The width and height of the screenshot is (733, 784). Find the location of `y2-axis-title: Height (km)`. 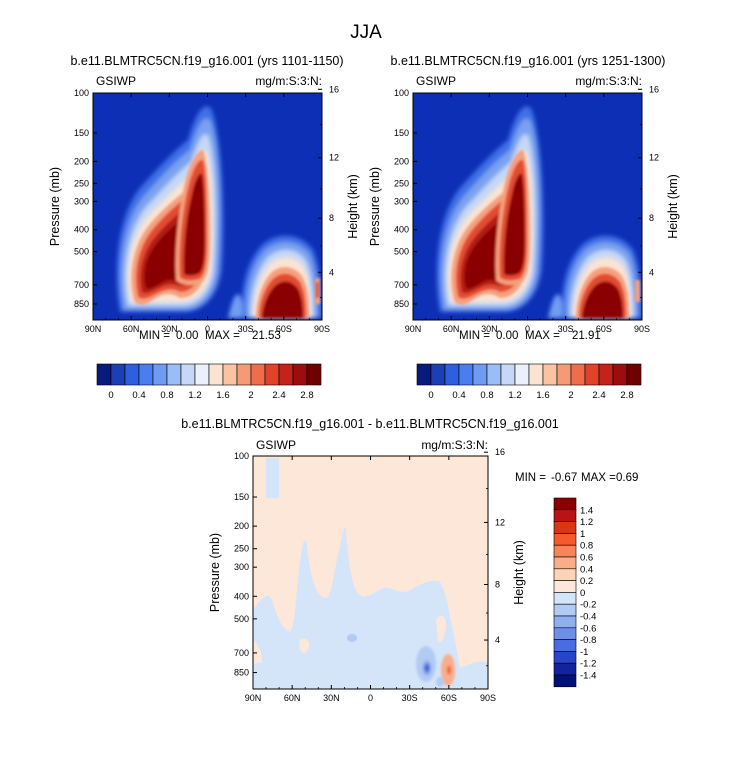

y2-axis-title: Height (km) is located at coordinates (353, 206).